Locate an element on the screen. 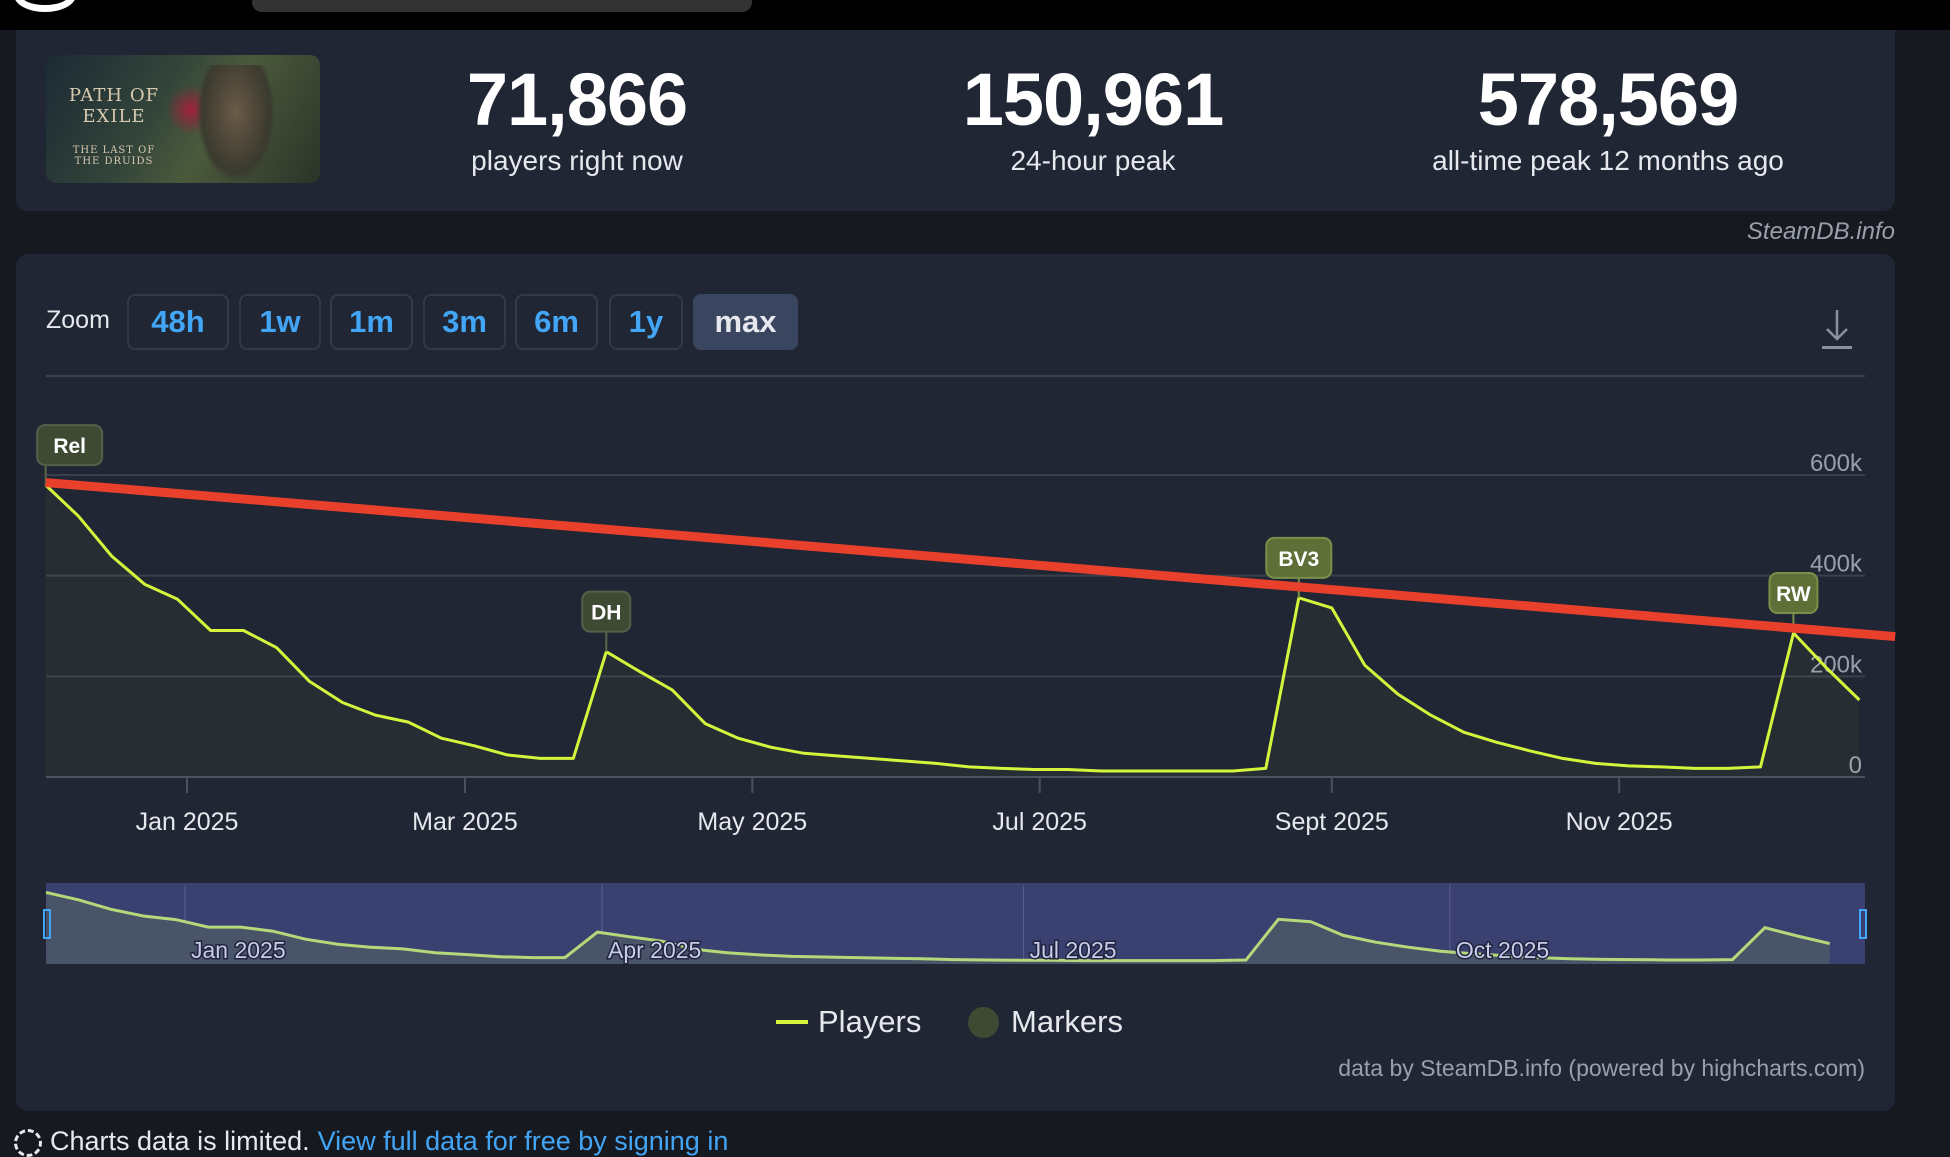 The height and width of the screenshot is (1157, 1950). stat-value: 578,569 is located at coordinates (1608, 99).